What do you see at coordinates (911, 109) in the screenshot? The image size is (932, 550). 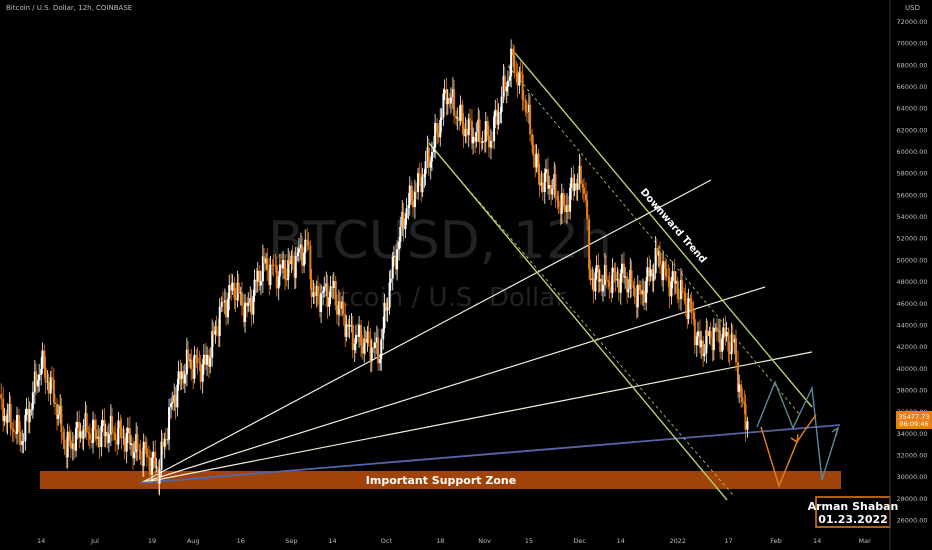 I see `price-tick-label: 64000.00` at bounding box center [911, 109].